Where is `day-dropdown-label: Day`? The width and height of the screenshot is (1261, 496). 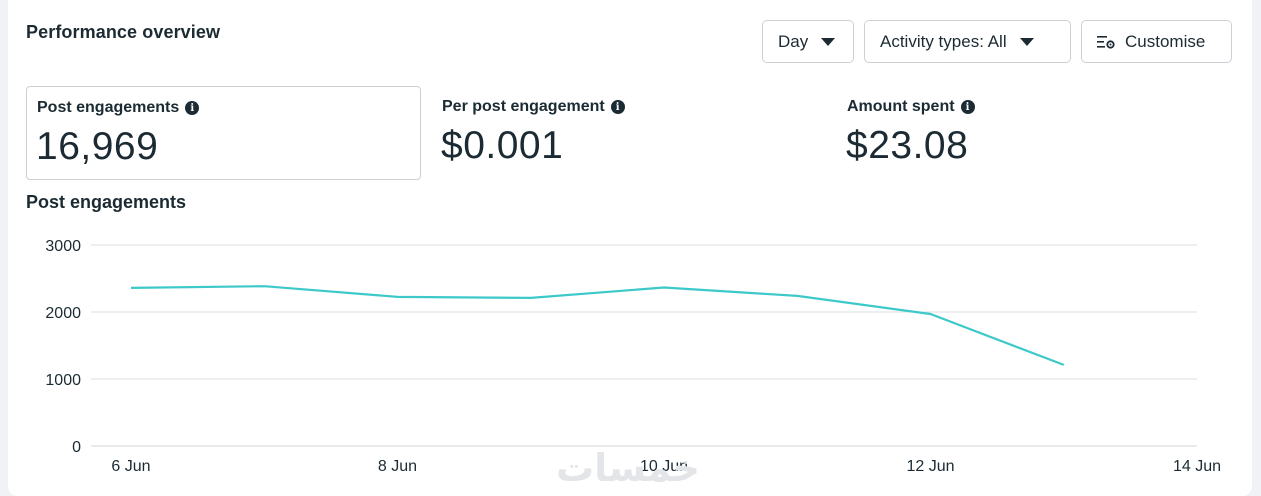 day-dropdown-label: Day is located at coordinates (793, 41).